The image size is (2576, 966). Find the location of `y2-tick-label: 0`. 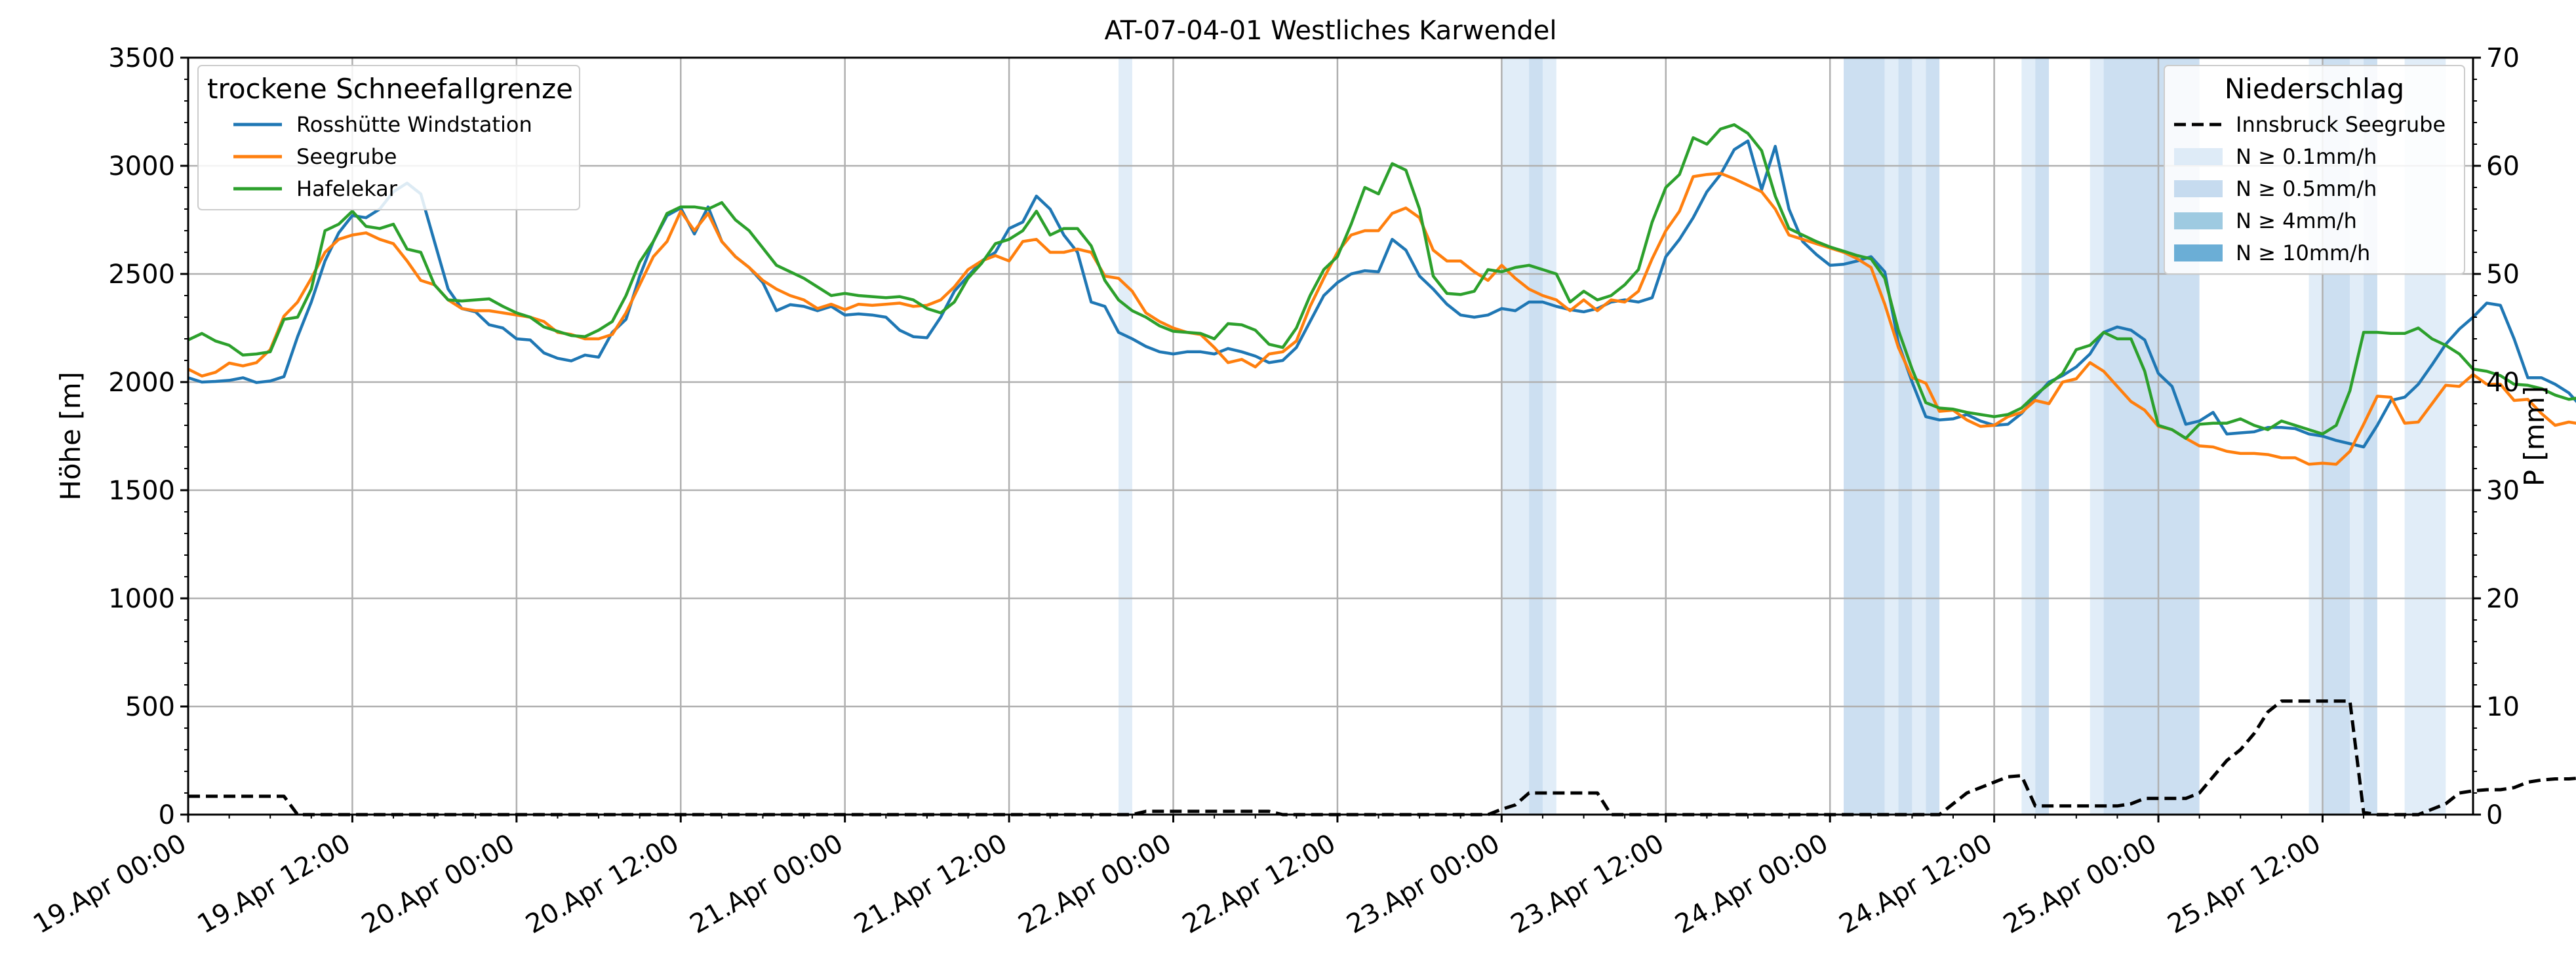

y2-tick-label: 0 is located at coordinates (2494, 815).